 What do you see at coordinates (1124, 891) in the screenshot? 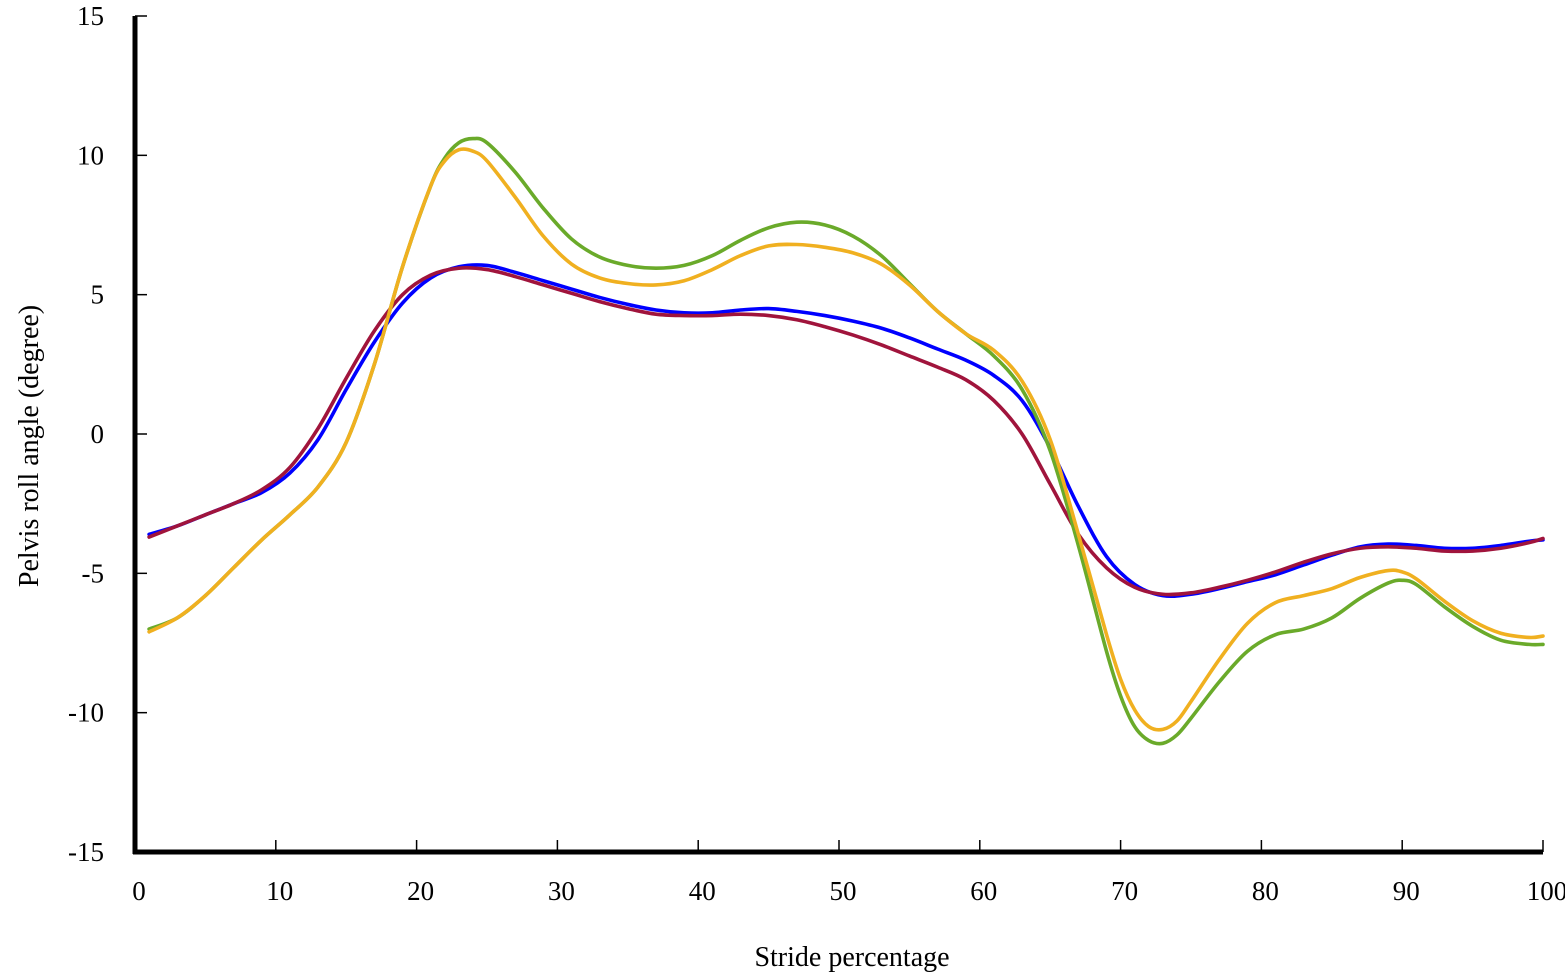
I see `x-tick-label: 70` at bounding box center [1124, 891].